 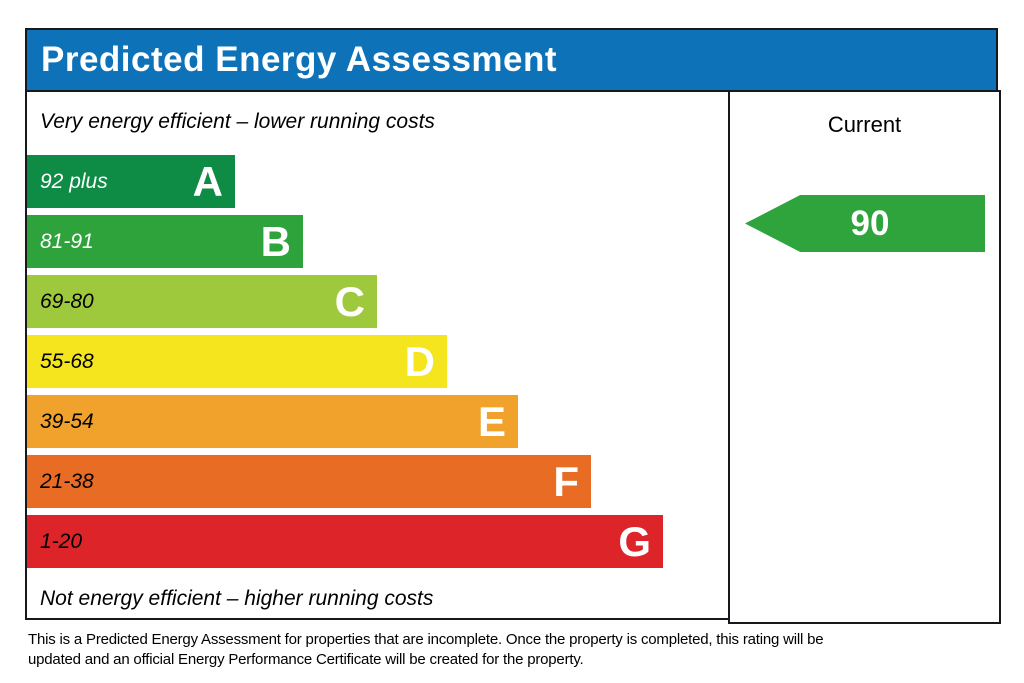 What do you see at coordinates (377, 301) in the screenshot?
I see `band-row-C: 69-80 C` at bounding box center [377, 301].